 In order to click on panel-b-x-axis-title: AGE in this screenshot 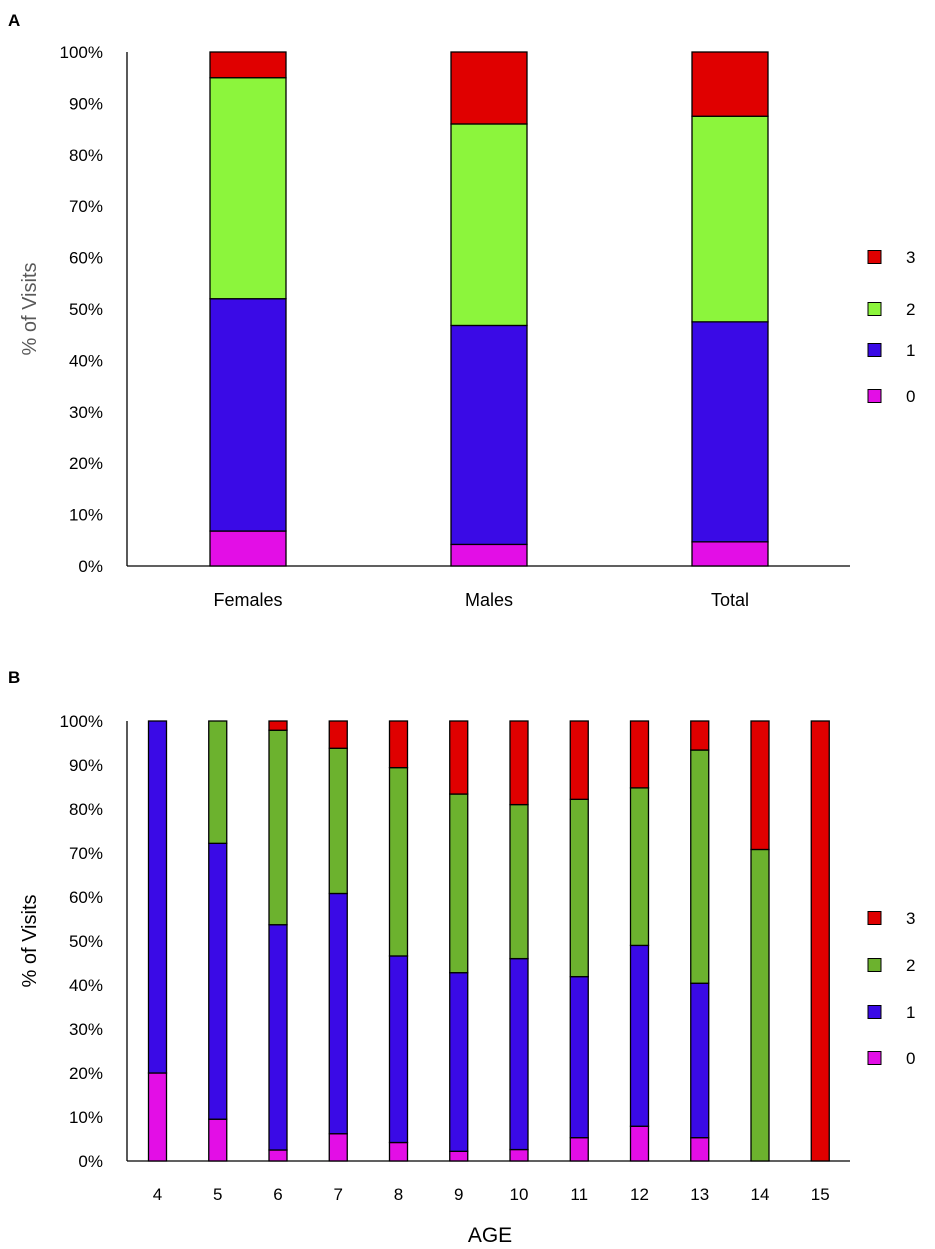, I will do `click(490, 1235)`.